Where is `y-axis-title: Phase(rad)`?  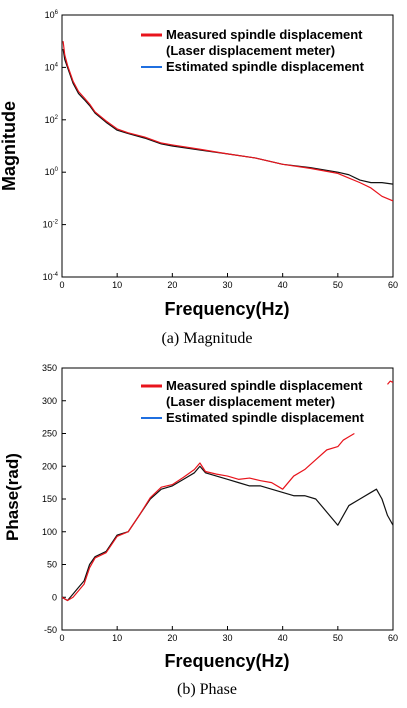
y-axis-title: Phase(rad) is located at coordinates (12, 497).